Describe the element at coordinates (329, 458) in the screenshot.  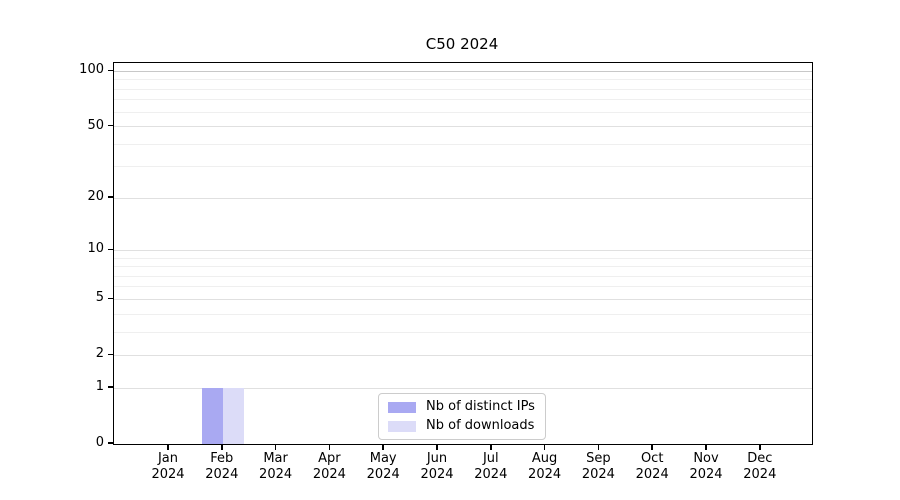
I see `x-tick-month: Apr` at that location.